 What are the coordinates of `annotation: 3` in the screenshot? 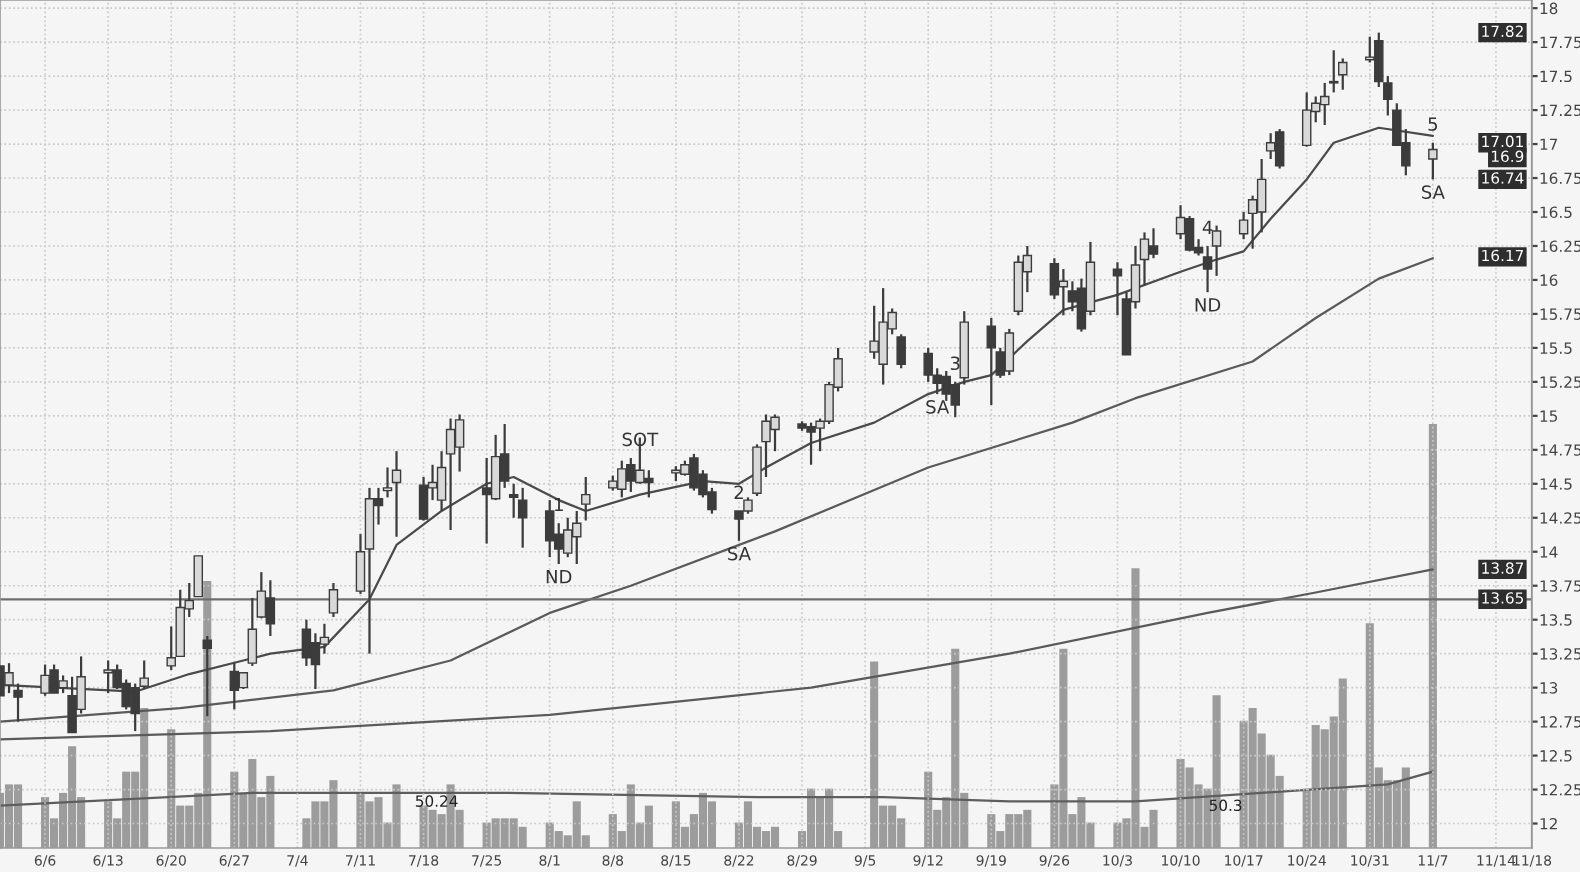 It's located at (955, 363).